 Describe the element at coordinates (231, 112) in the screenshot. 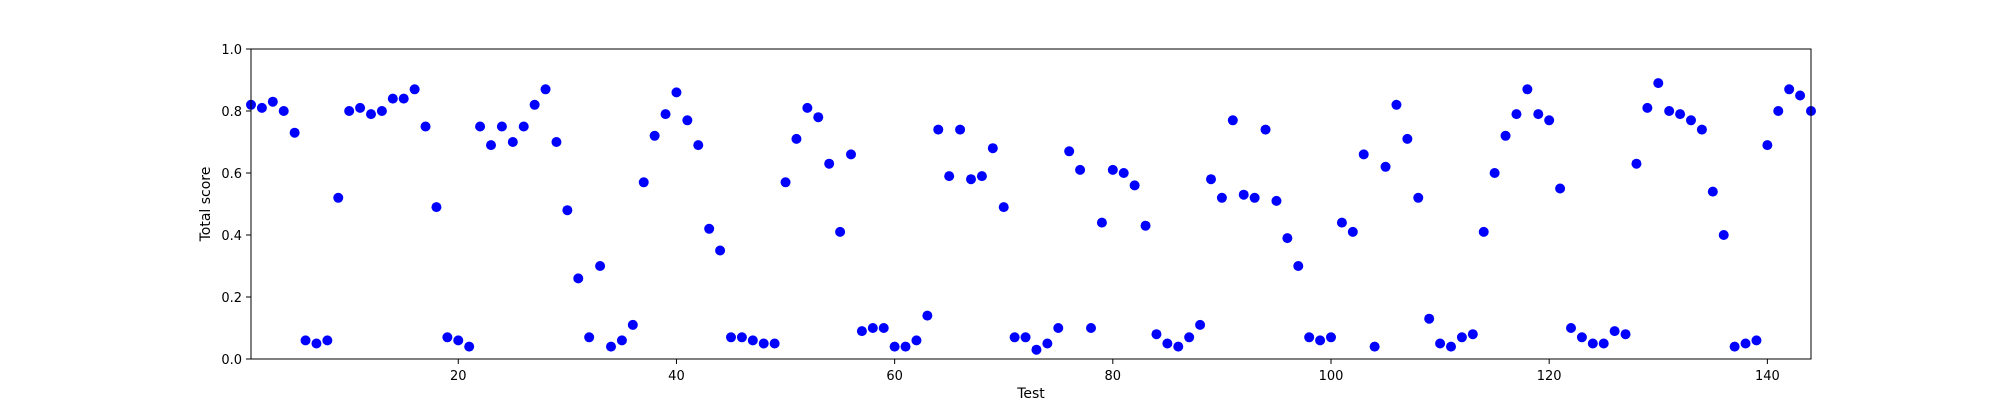

I see `y-tick-label: 0.8` at that location.